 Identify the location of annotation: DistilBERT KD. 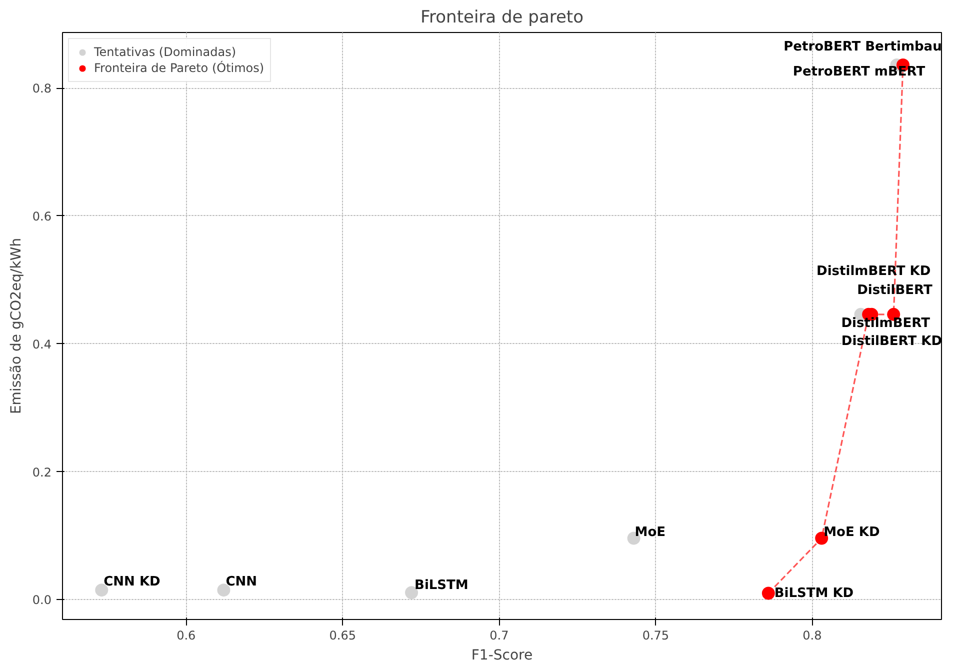
(891, 341).